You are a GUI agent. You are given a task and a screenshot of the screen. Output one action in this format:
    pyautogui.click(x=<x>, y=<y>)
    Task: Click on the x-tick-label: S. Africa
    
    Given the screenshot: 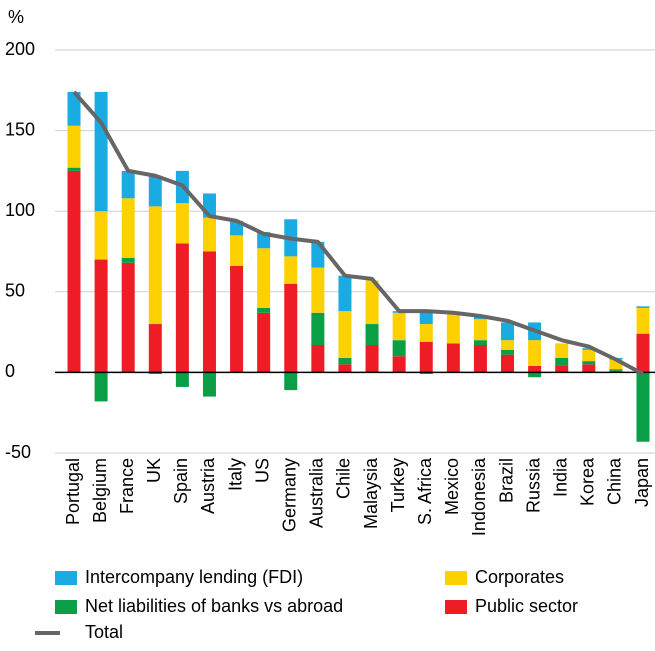 What is the action you would take?
    pyautogui.click(x=425, y=491)
    